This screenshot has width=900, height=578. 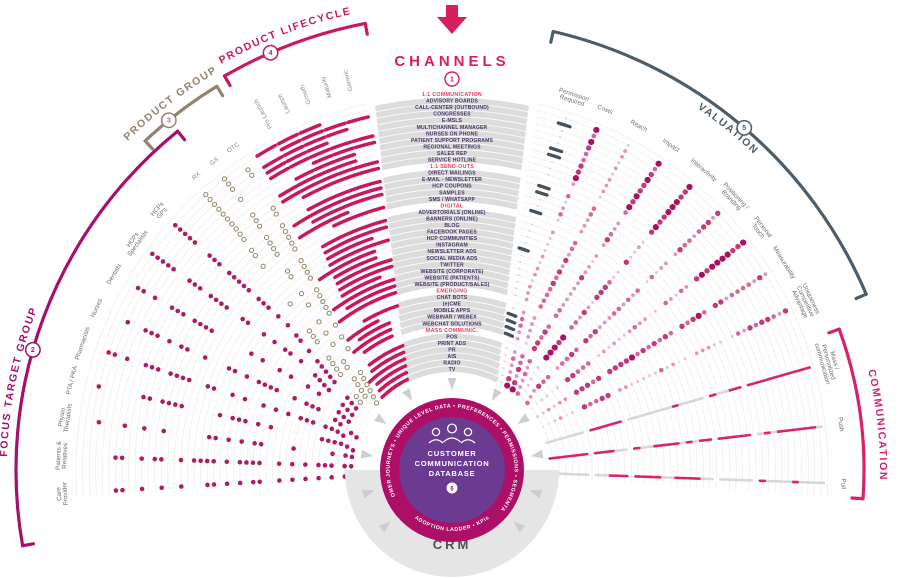 I want to click on database-badge, so click(x=452, y=488).